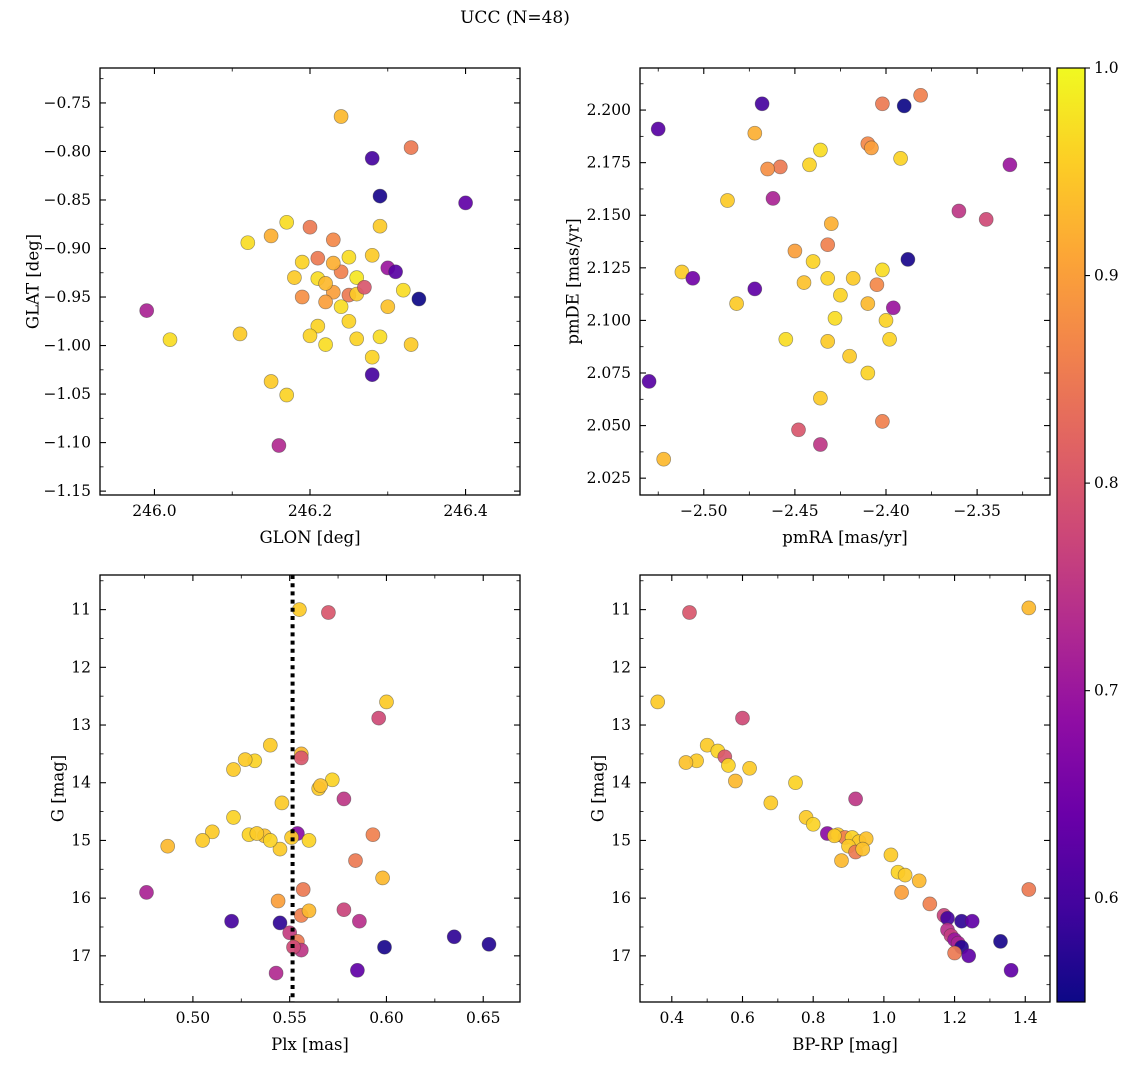 Image resolution: width=1136 pixels, height=1068 pixels. Describe the element at coordinates (33, 281) in the screenshot. I see `y-axis-label: GLAT [deg]` at that location.